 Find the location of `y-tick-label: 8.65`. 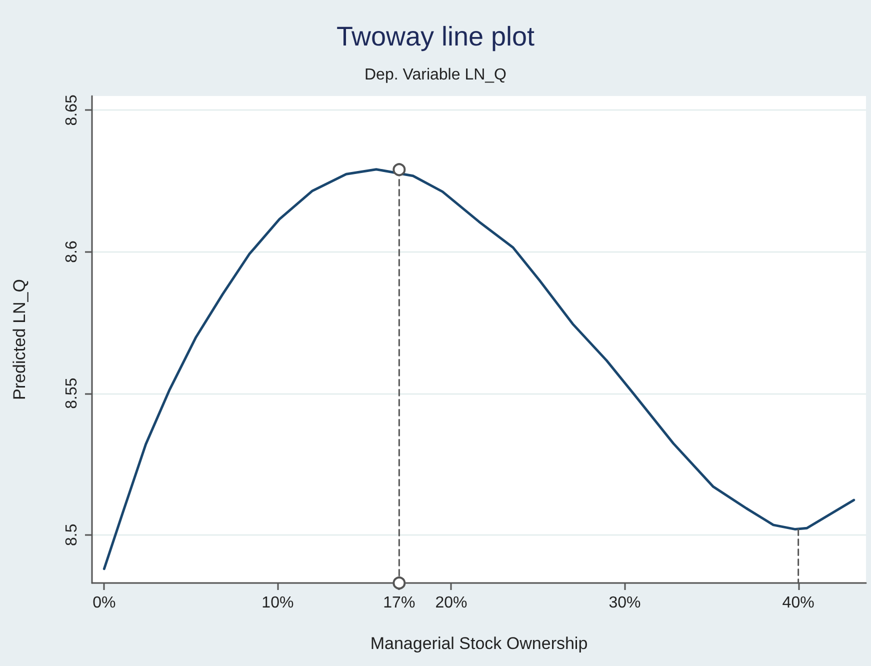

y-tick-label: 8.65 is located at coordinates (72, 110).